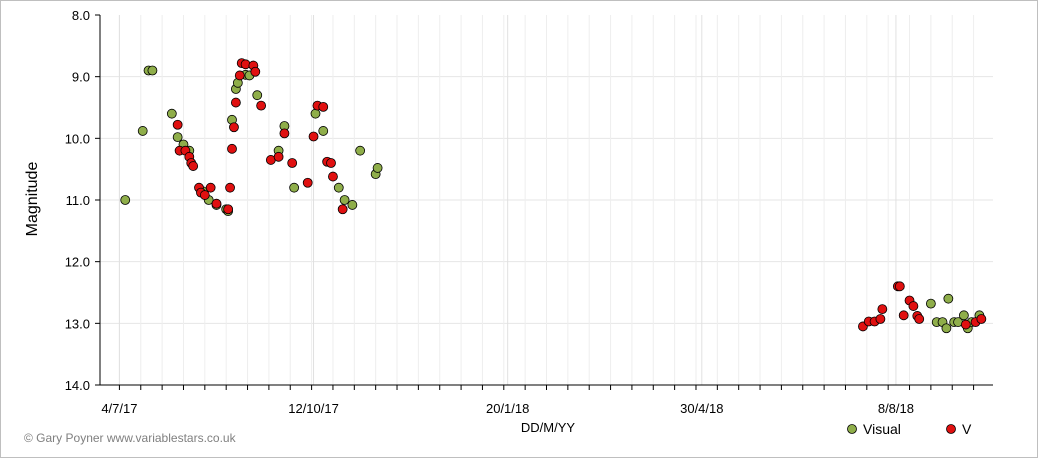 This screenshot has width=1038, height=458. Describe the element at coordinates (967, 429) in the screenshot. I see `legend-label-v: V` at that location.